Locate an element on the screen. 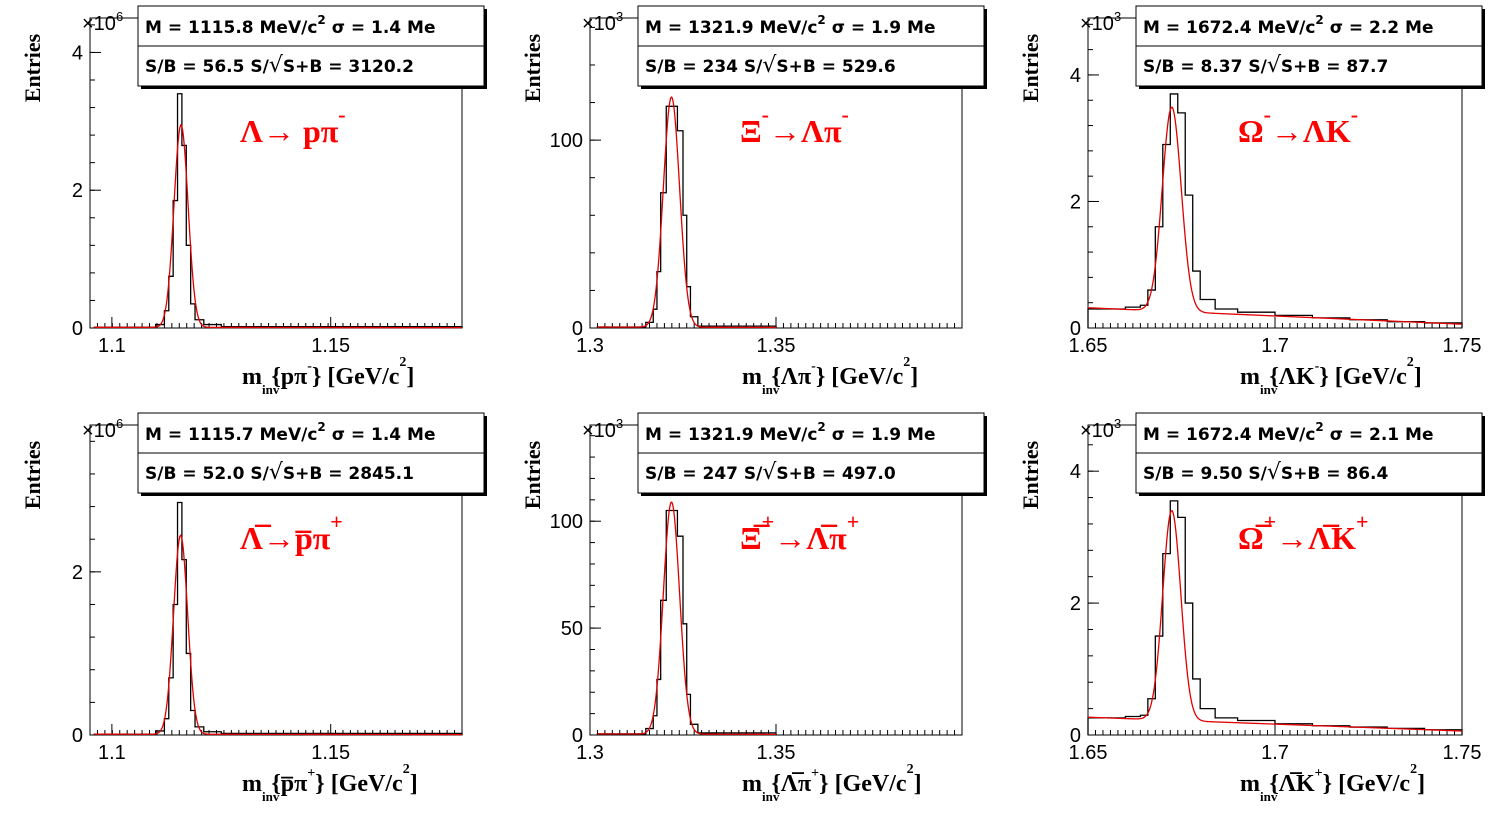 This screenshot has height=814, width=1500. stats-sb-value: S/B = 247 S/ is located at coordinates (704, 474).